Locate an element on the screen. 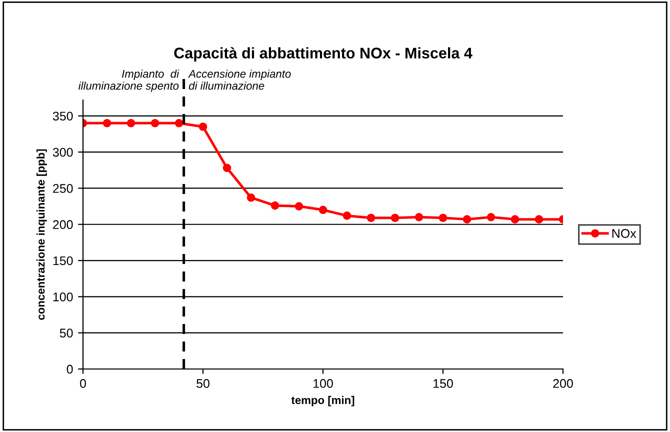  y-tick-label: 350 is located at coordinates (62, 116).